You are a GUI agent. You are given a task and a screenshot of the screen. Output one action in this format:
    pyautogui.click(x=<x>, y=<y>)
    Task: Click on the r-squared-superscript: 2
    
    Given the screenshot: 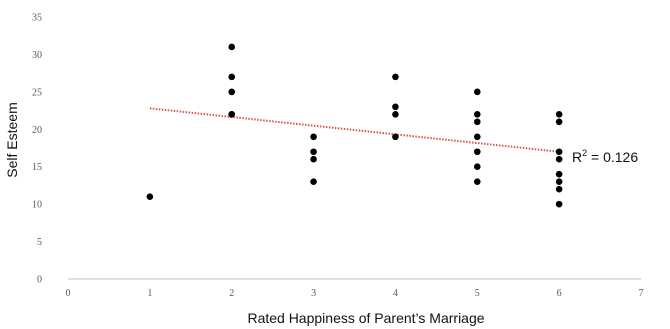 What is the action you would take?
    pyautogui.click(x=584, y=153)
    